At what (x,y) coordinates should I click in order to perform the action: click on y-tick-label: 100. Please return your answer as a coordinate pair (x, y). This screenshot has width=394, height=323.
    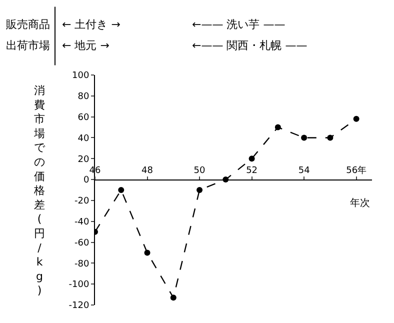
    Looking at the image, I should click on (81, 76).